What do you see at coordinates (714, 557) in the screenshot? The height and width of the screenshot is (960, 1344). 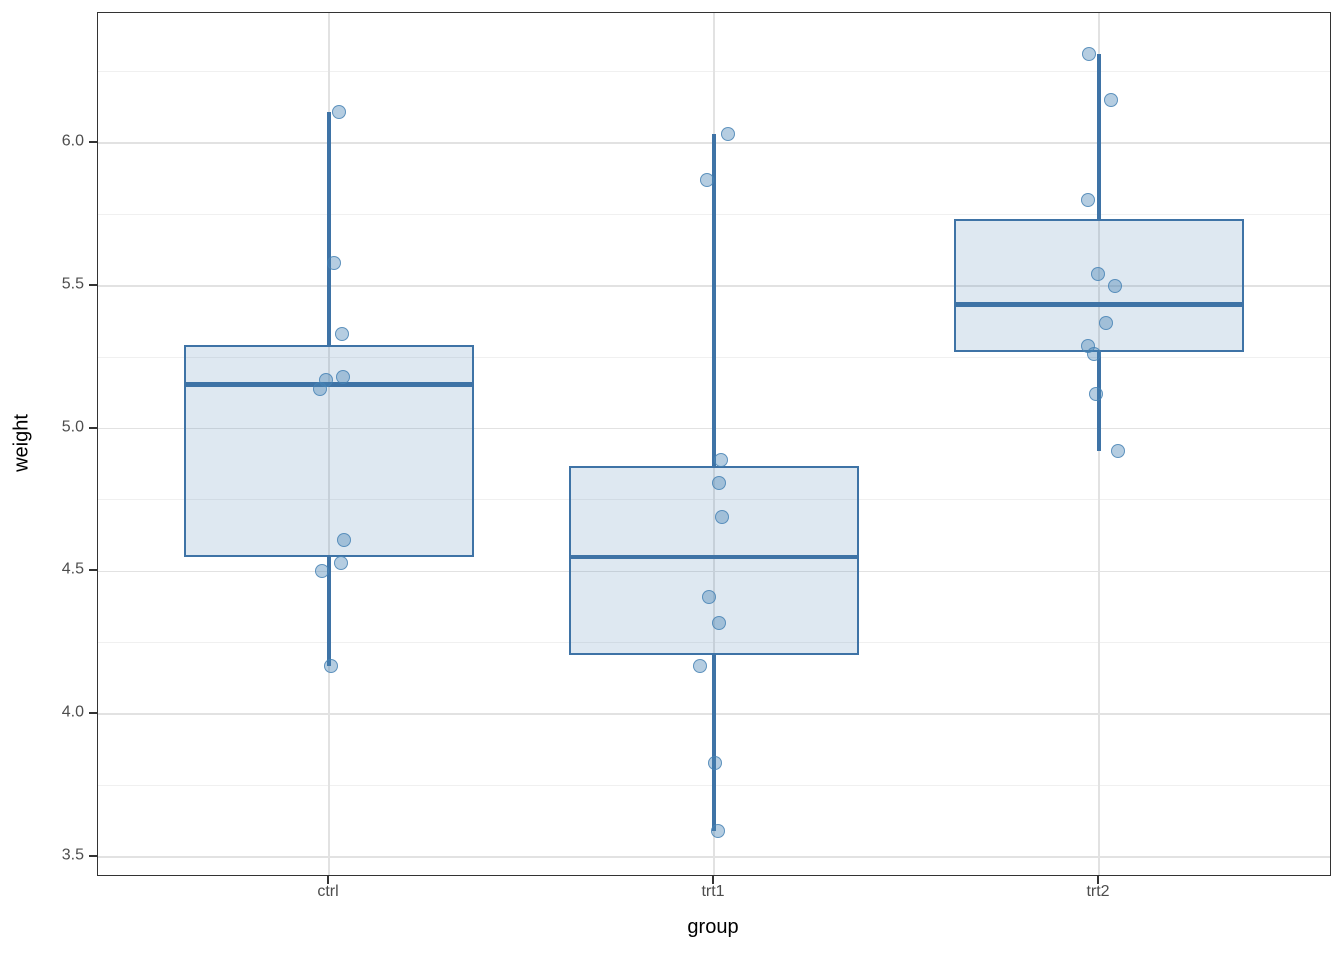 I see `median-line-trt1` at bounding box center [714, 557].